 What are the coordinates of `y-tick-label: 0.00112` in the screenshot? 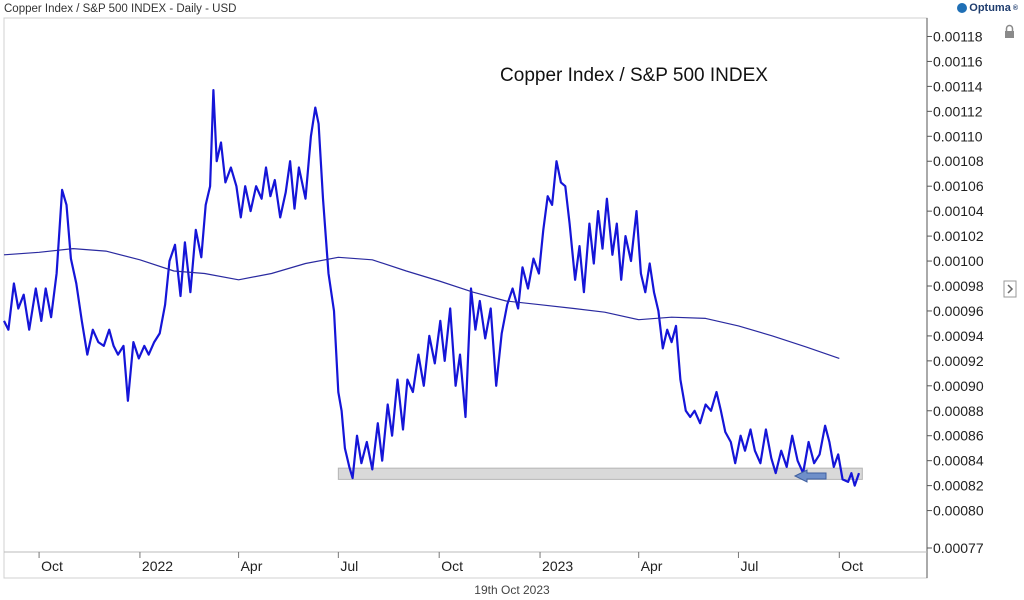 It's located at (958, 111).